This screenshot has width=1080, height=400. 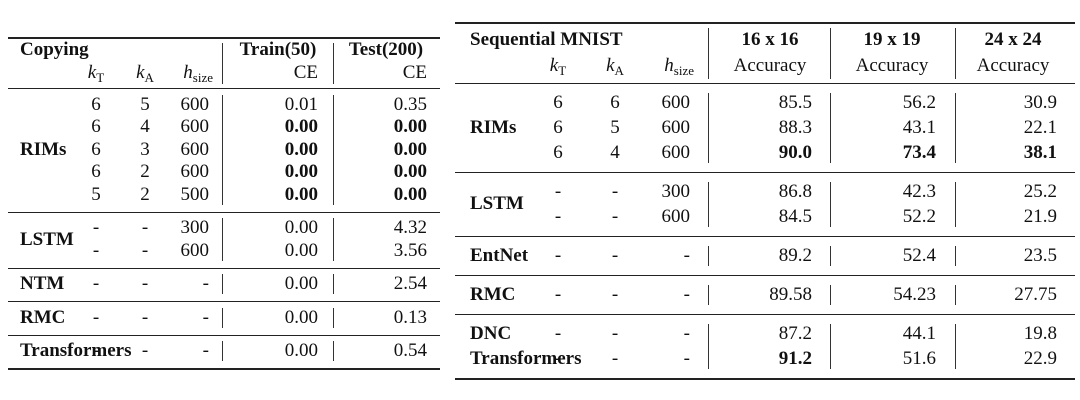 What do you see at coordinates (795, 216) in the screenshot?
I see `cell: 84.5` at bounding box center [795, 216].